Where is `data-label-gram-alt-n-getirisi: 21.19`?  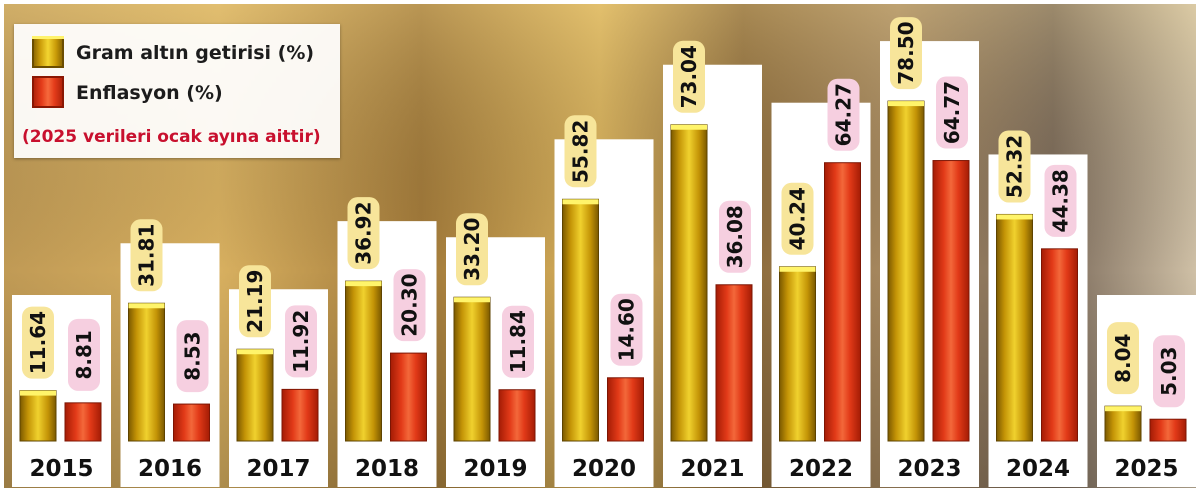 data-label-gram-alt-n-getirisi: 21.19 is located at coordinates (255, 301).